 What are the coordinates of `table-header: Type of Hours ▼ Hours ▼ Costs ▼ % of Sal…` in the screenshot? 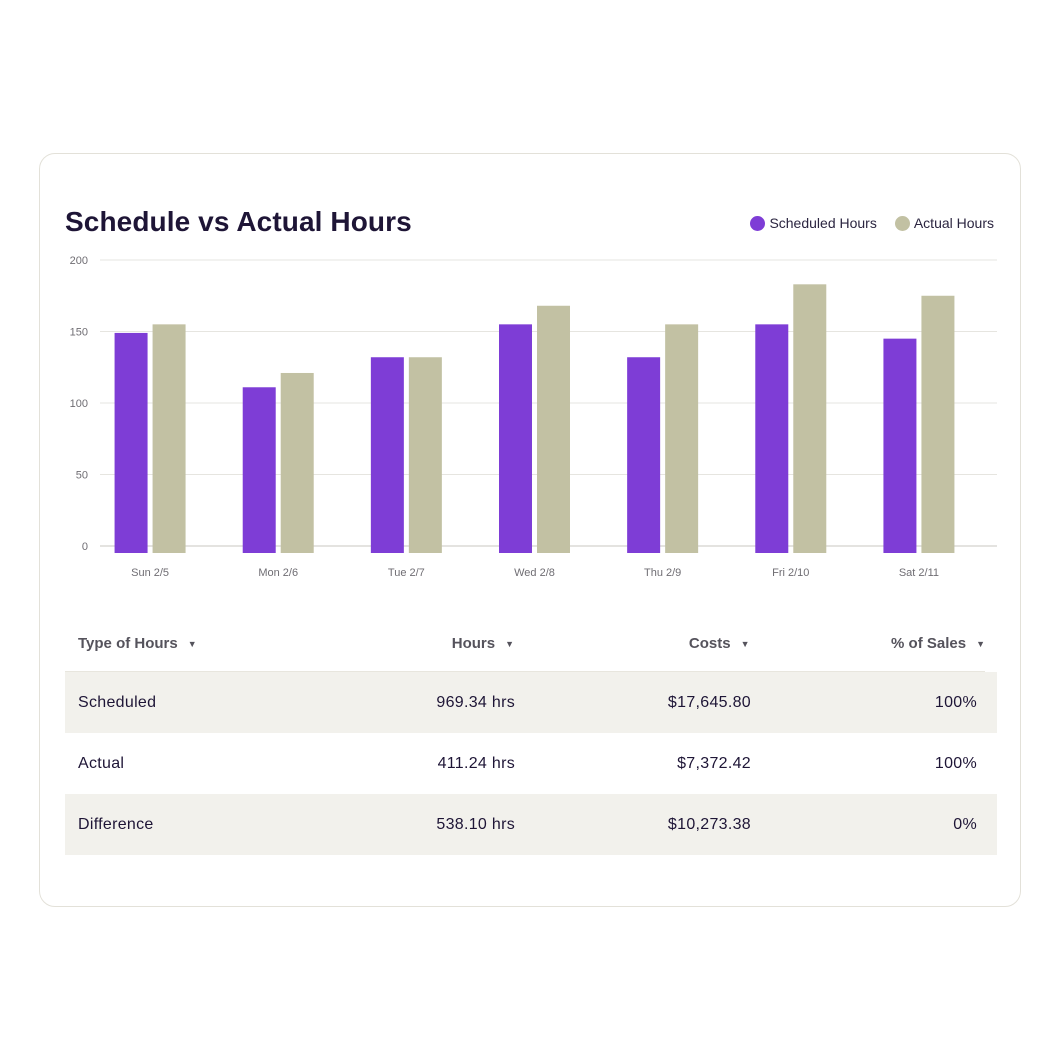 It's located at (525, 644).